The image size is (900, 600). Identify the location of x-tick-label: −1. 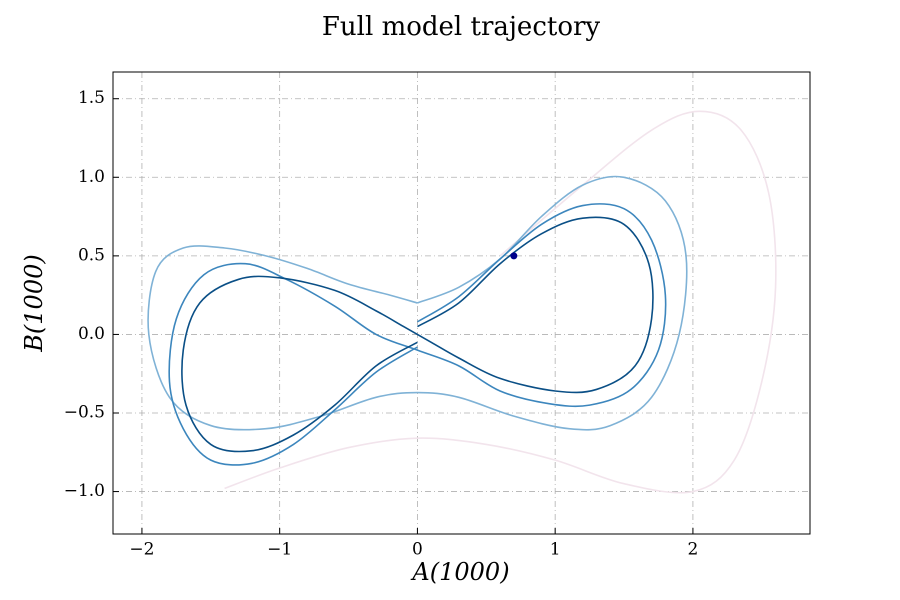
(279, 550).